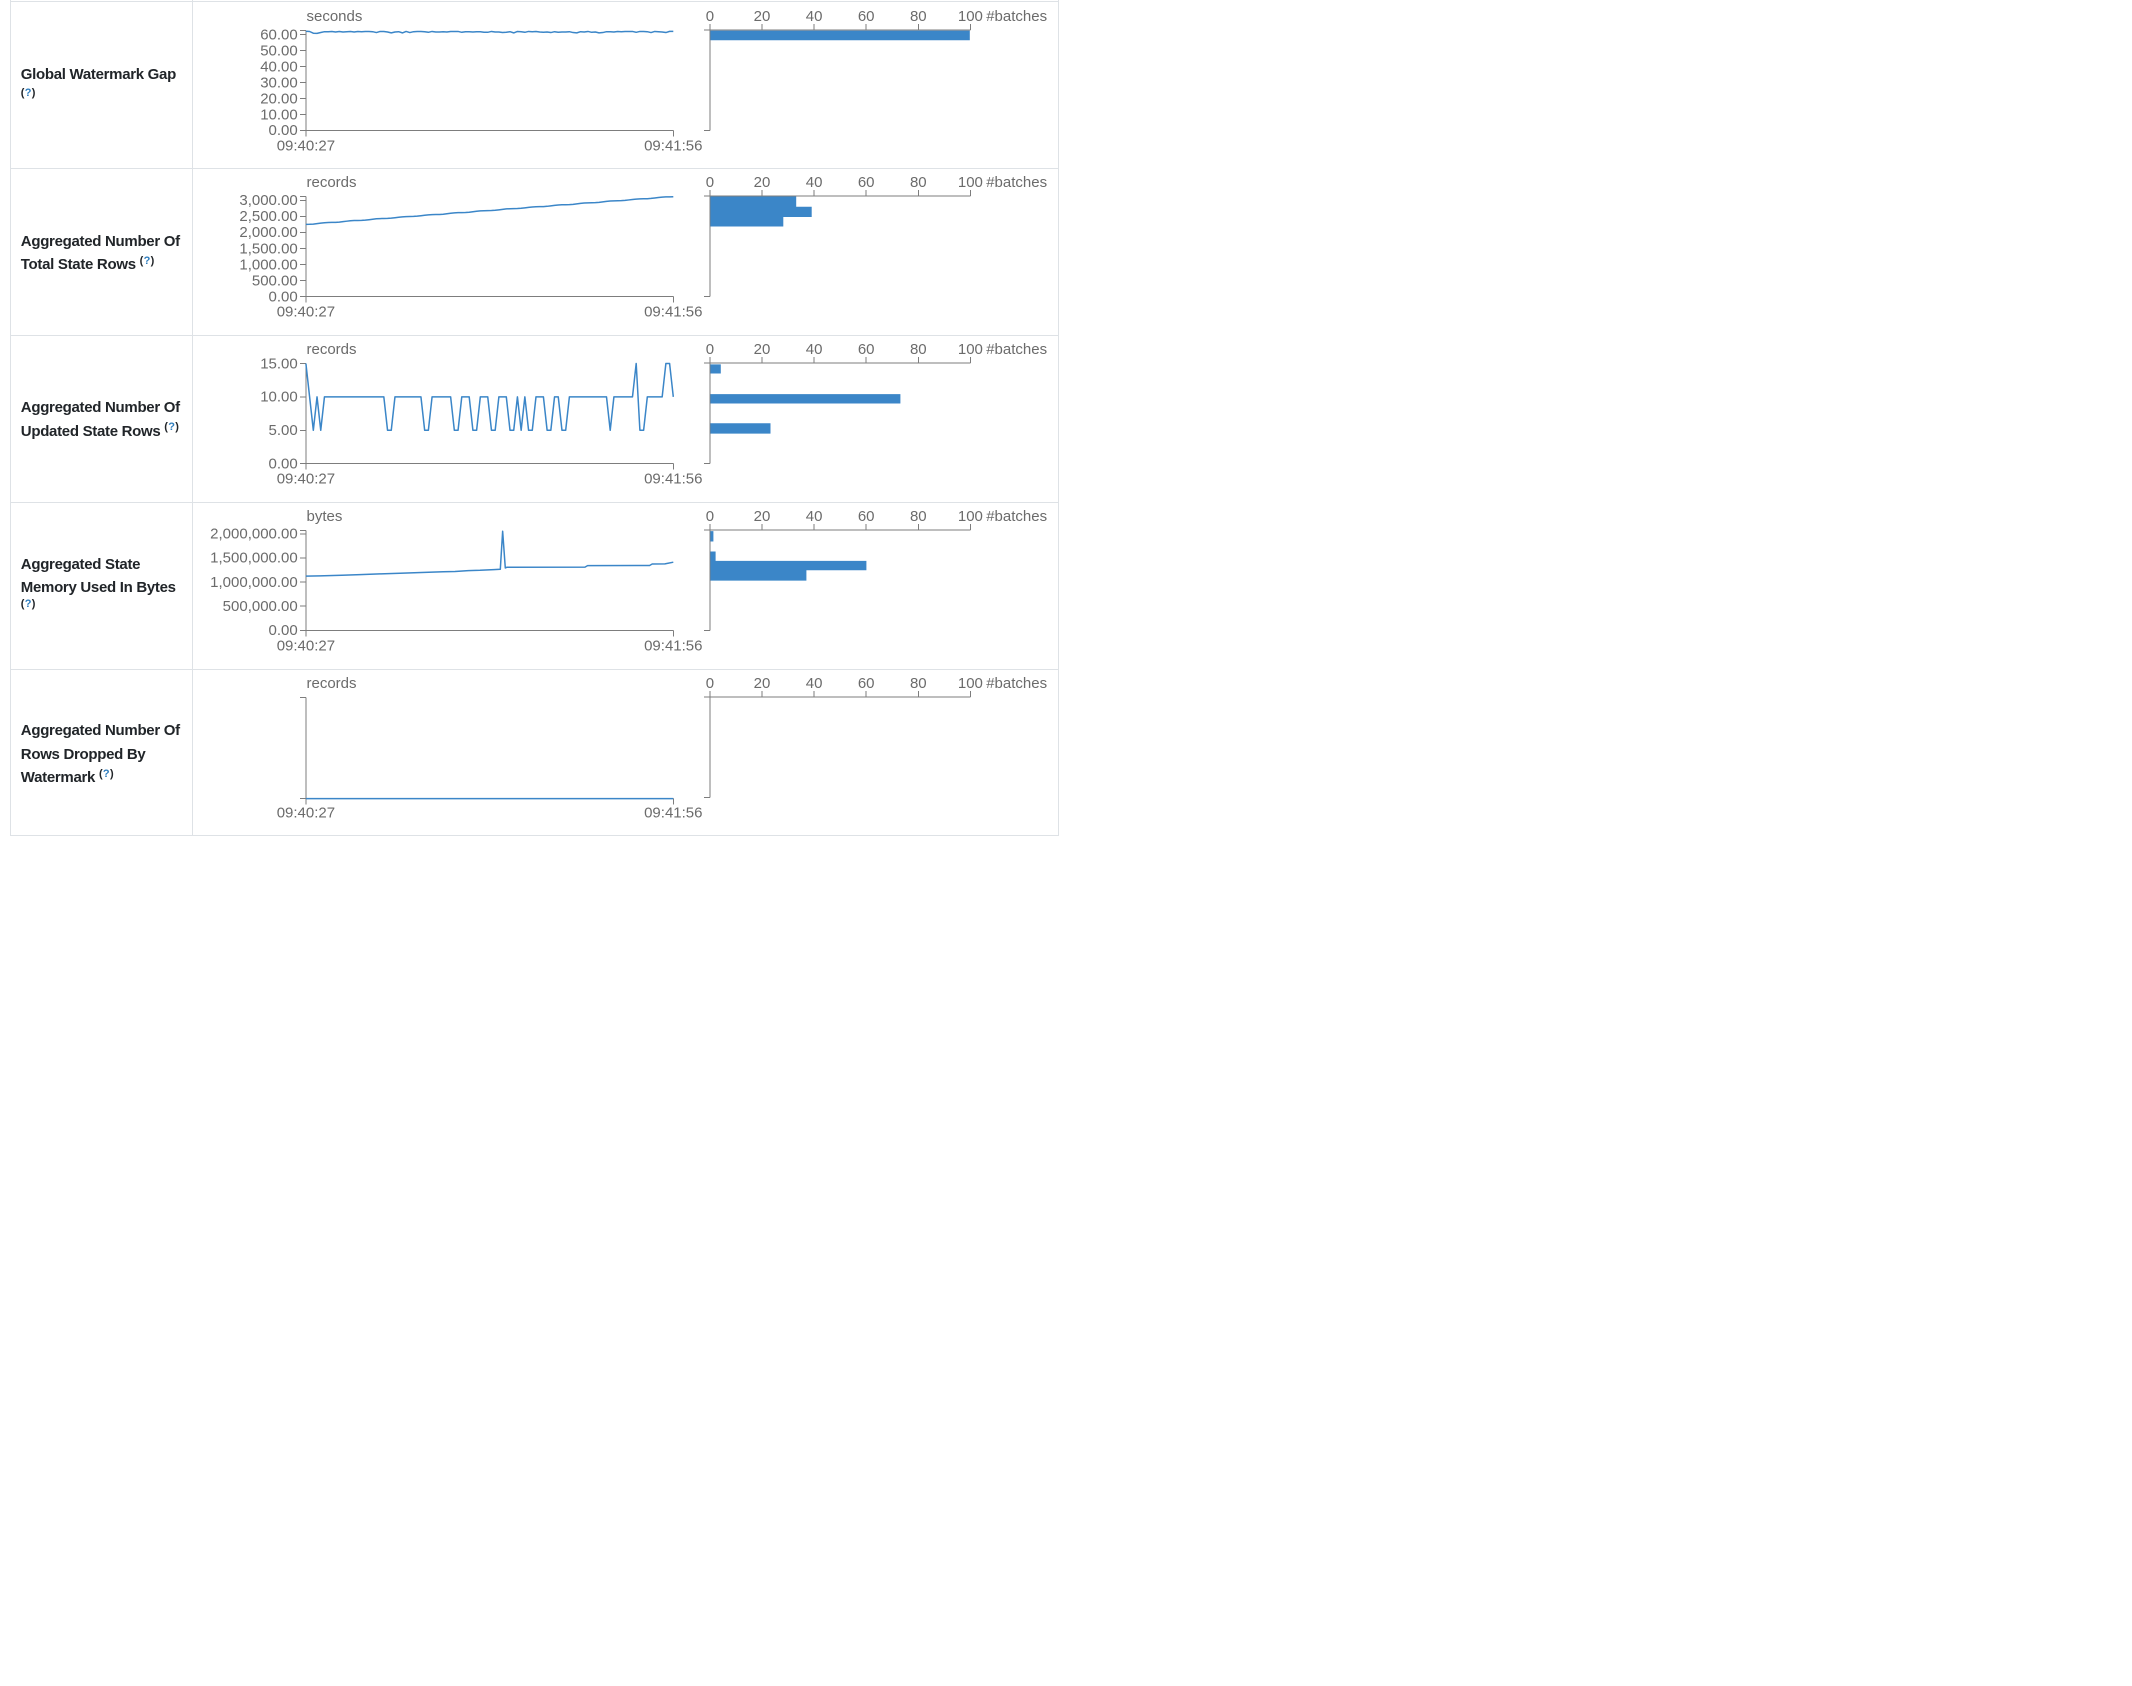 The height and width of the screenshot is (1686, 2132). What do you see at coordinates (268, 200) in the screenshot?
I see `svg-text: 3,000.00` at bounding box center [268, 200].